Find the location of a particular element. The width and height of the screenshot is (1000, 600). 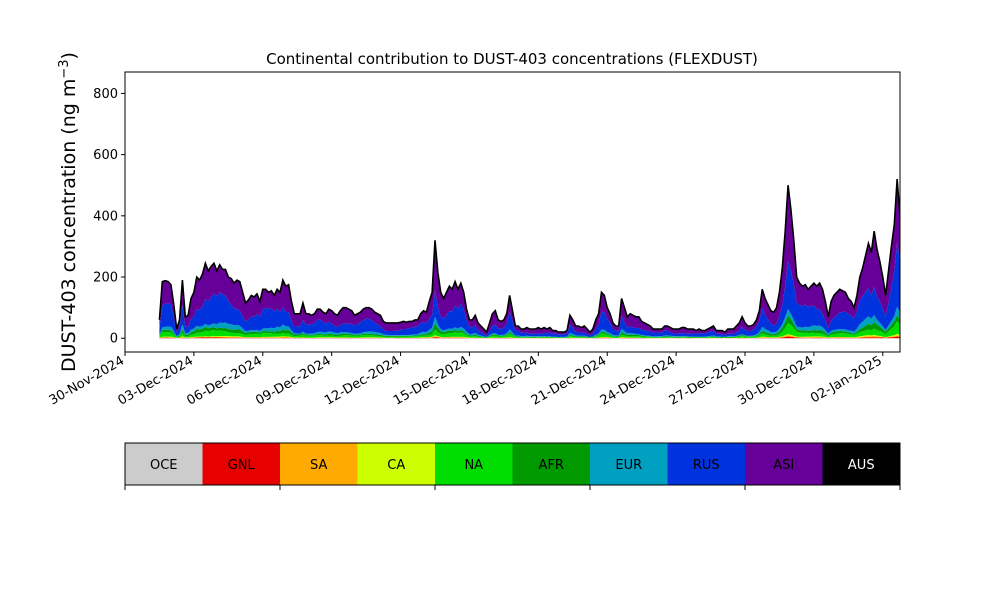

colorbar-label-asi: ASI is located at coordinates (783, 465).